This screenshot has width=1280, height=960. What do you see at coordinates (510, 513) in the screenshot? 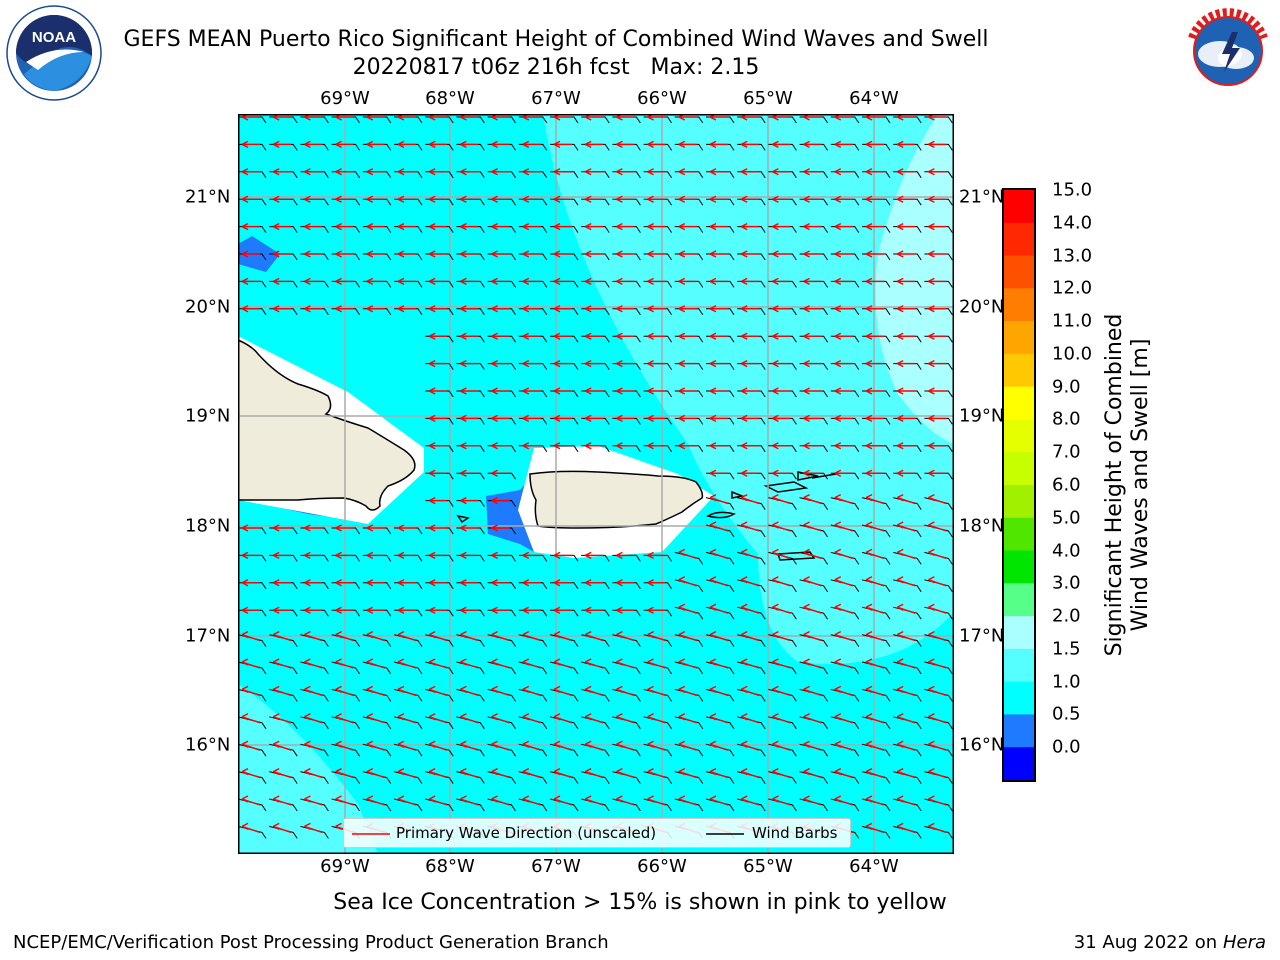
I see `sea-field-0-5-1-0-b` at bounding box center [510, 513].